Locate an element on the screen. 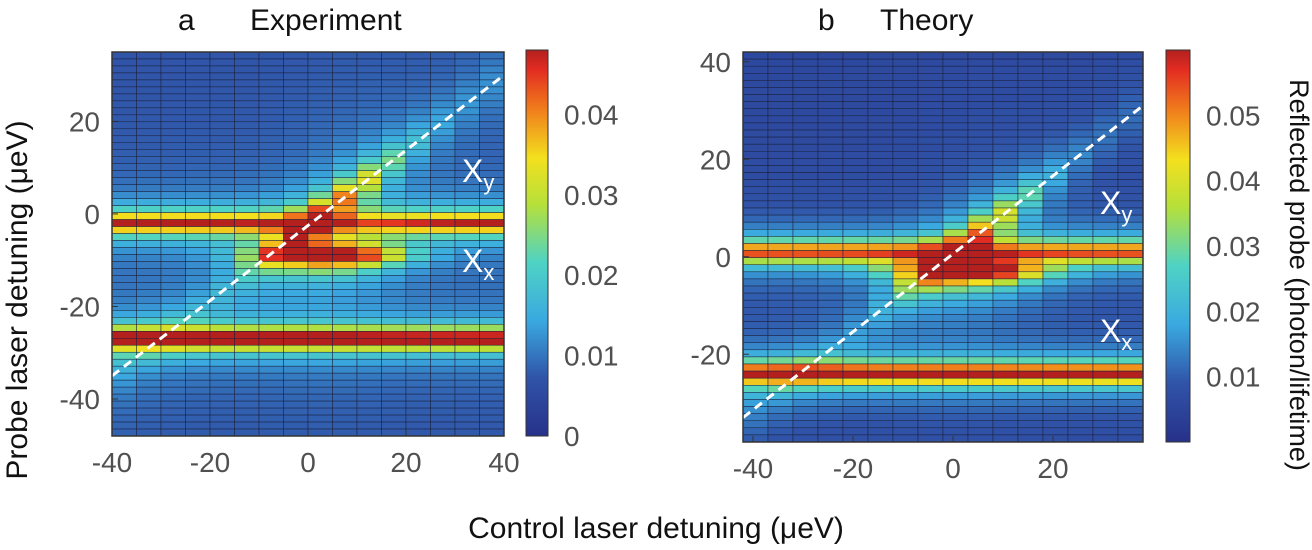  y-tick-label: 40 is located at coordinates (715, 62).